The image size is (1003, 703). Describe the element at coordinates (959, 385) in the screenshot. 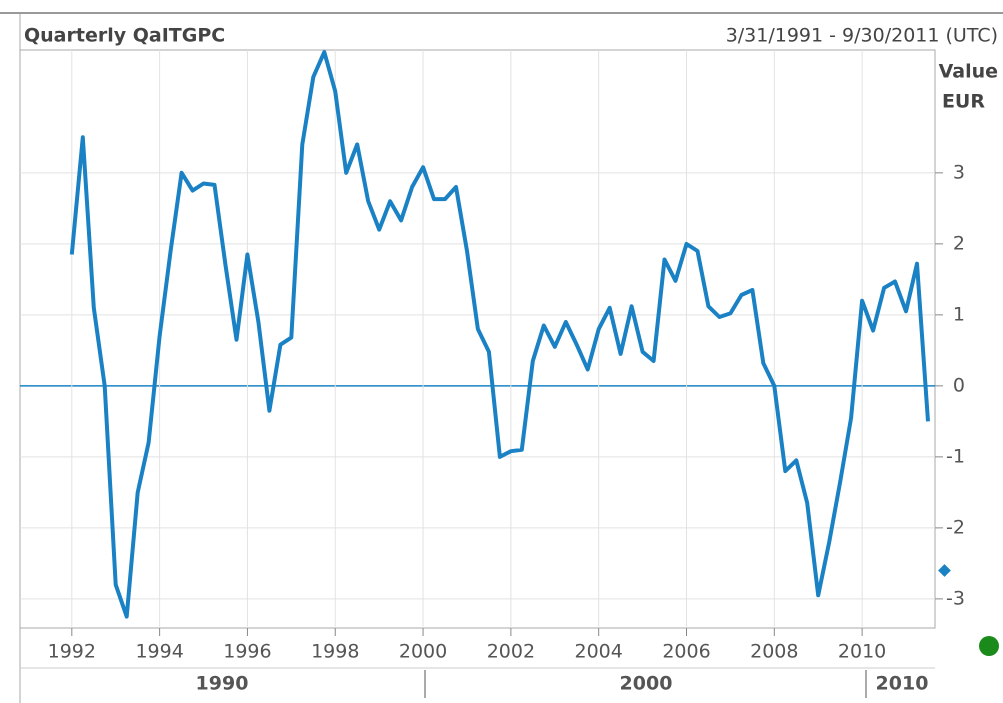

I see `y-tick-label: 0` at that location.